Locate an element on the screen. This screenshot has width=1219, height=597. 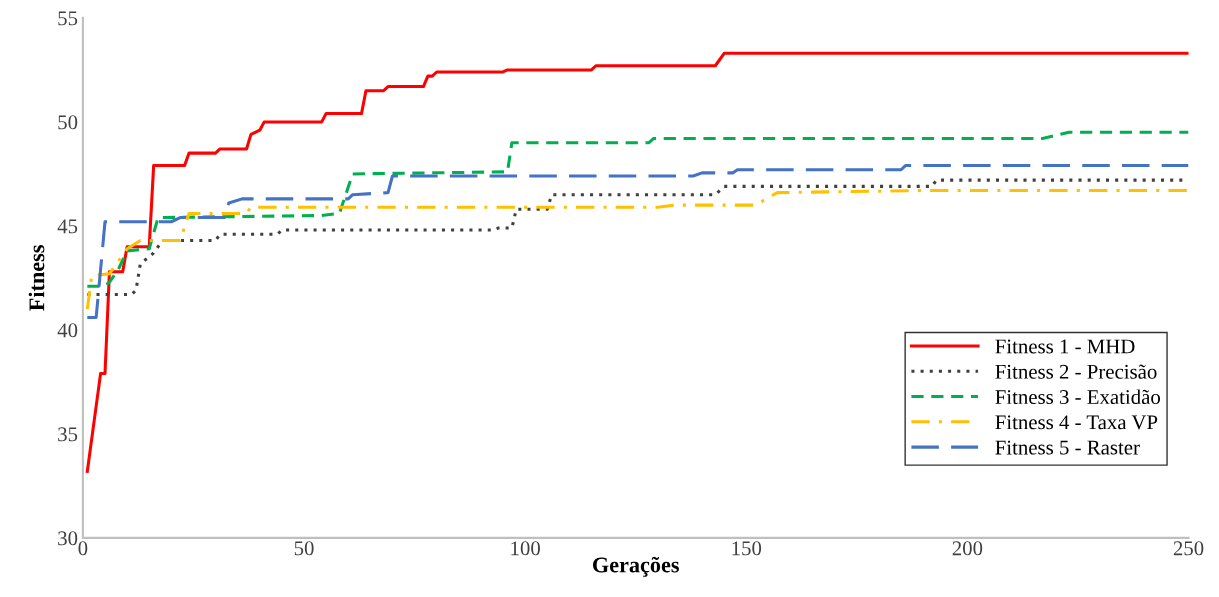
x-tick-label: 100 is located at coordinates (525, 548).